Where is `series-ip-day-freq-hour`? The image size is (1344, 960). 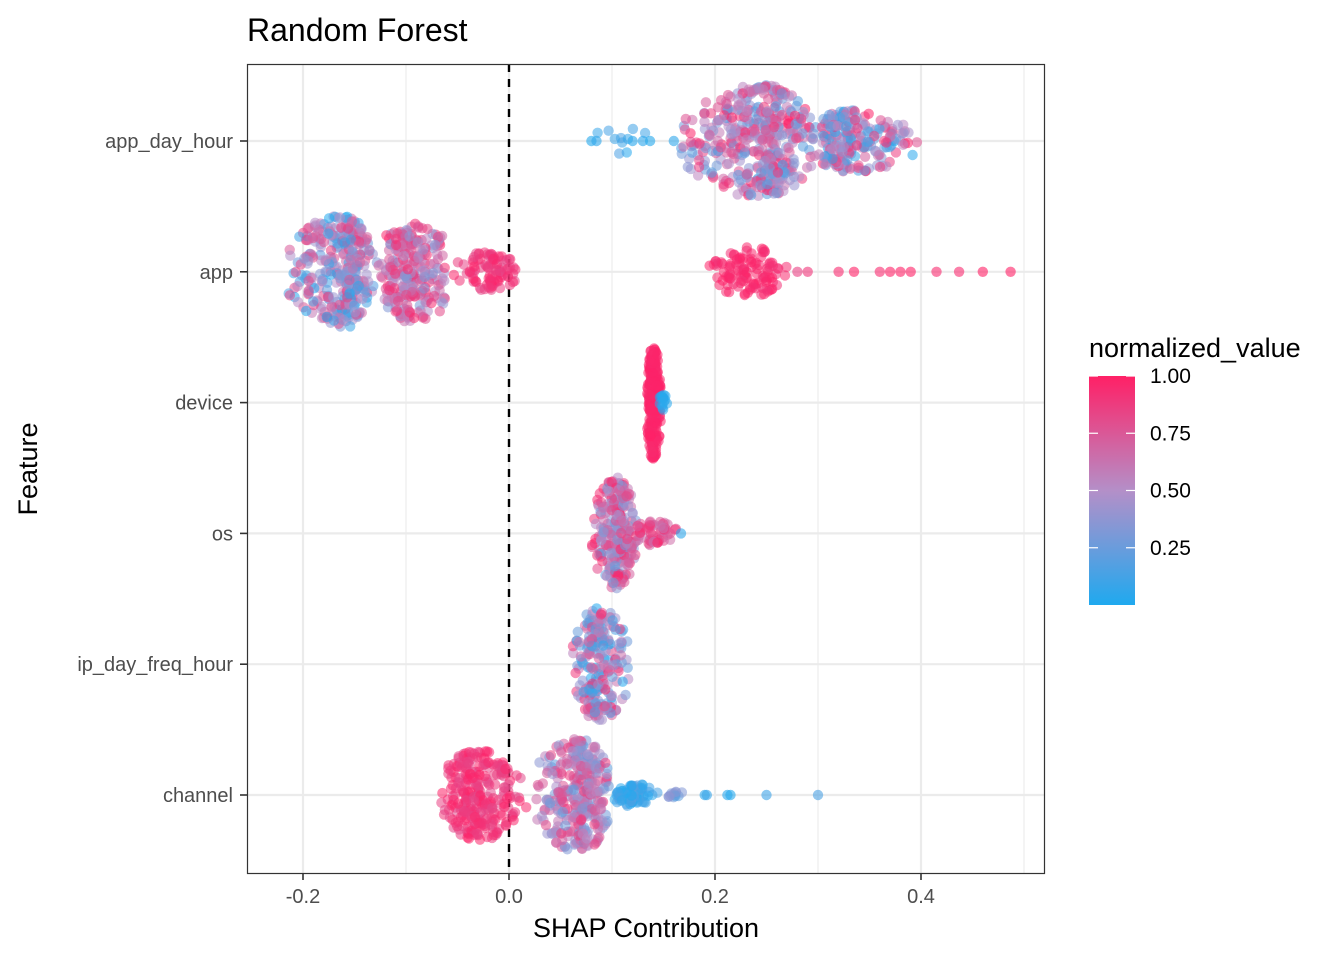 series-ip-day-freq-hour is located at coordinates (600, 664).